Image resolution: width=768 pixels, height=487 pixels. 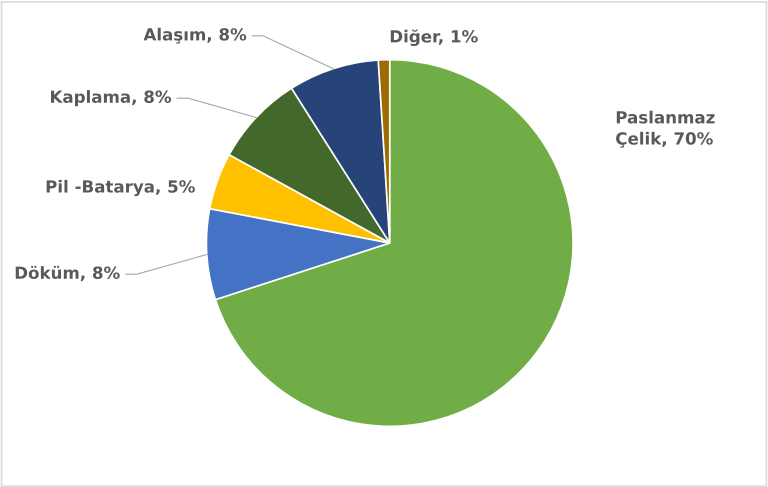 I want to click on slice-label: Paslanmaz Çelik, 70%, so click(x=665, y=129).